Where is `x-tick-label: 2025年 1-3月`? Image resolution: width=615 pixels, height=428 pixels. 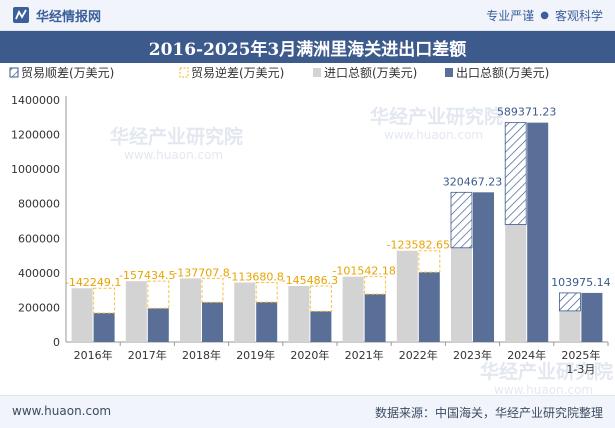 x-tick-label: 2025年 1-3月 is located at coordinates (580, 362).